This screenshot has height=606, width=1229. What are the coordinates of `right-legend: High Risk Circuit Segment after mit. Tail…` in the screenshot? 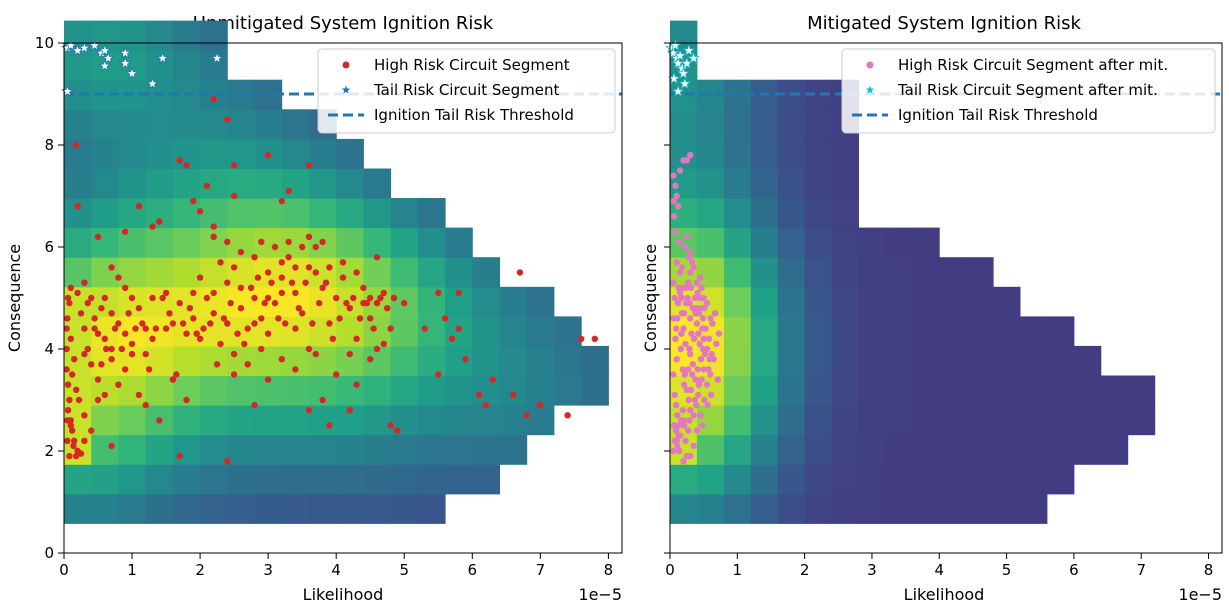 It's located at (1028, 91).